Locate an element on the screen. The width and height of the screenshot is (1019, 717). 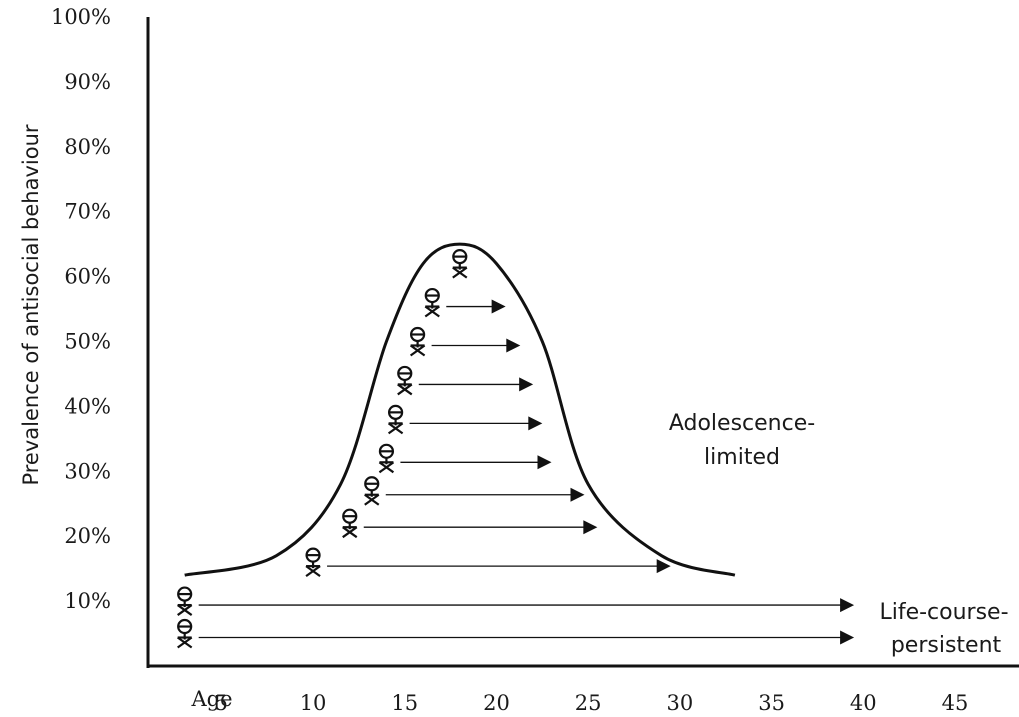
x-tick-label: 40 is located at coordinates (863, 703).